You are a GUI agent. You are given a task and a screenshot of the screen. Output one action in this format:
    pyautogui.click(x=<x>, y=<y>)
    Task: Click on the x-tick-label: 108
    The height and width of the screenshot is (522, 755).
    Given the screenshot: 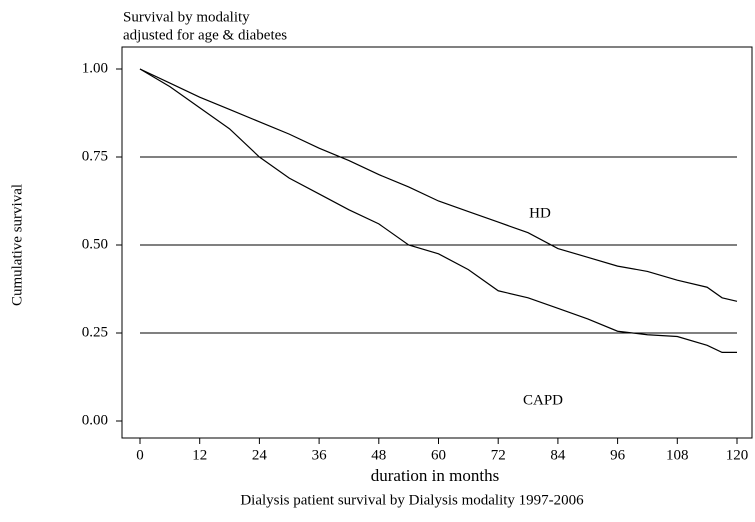 What is the action you would take?
    pyautogui.click(x=677, y=455)
    